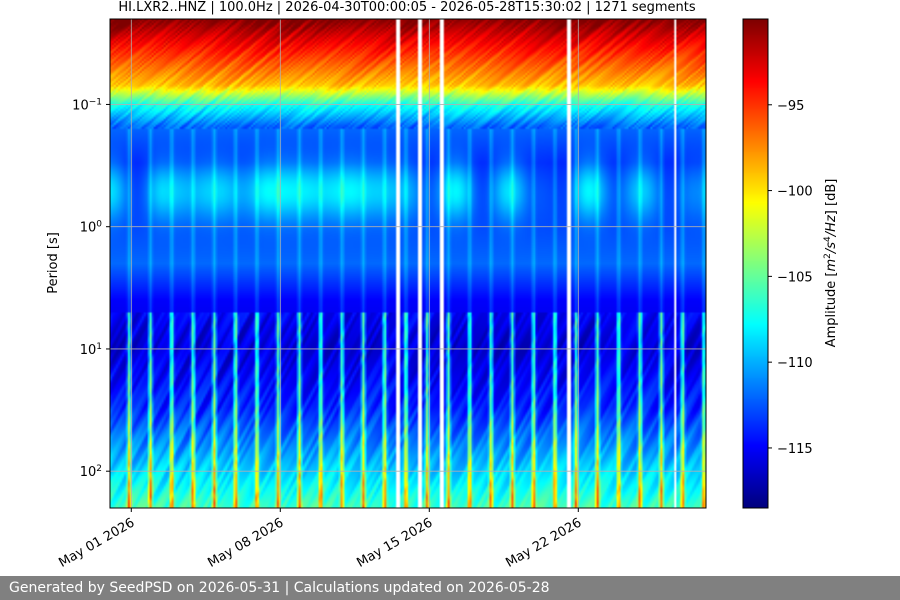 This screenshot has height=600, width=900. I want to click on y-tick-label: 10⁰, so click(91, 228).